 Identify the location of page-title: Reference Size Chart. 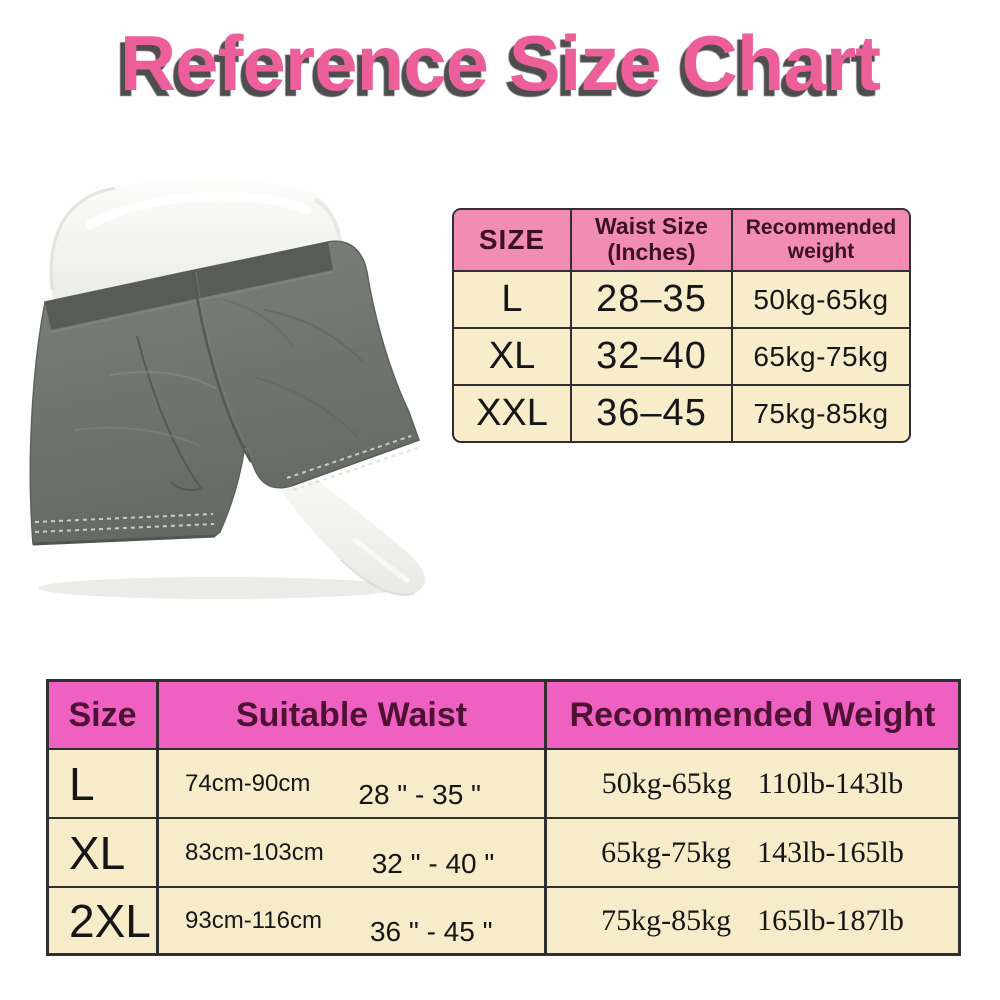
(500, 63).